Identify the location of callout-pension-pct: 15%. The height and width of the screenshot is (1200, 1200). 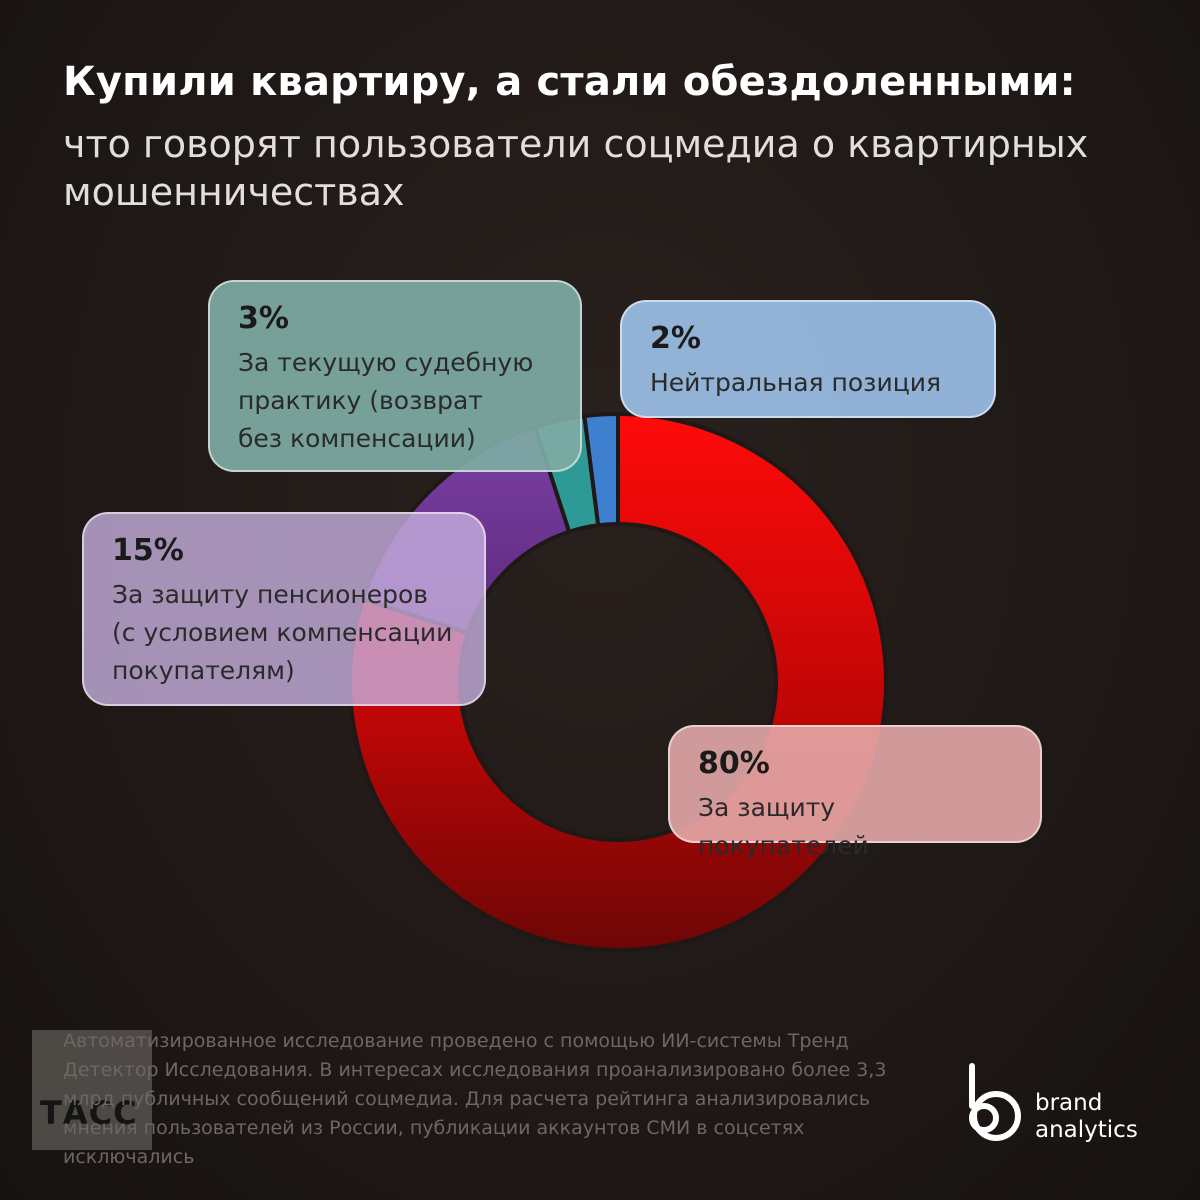
(148, 550).